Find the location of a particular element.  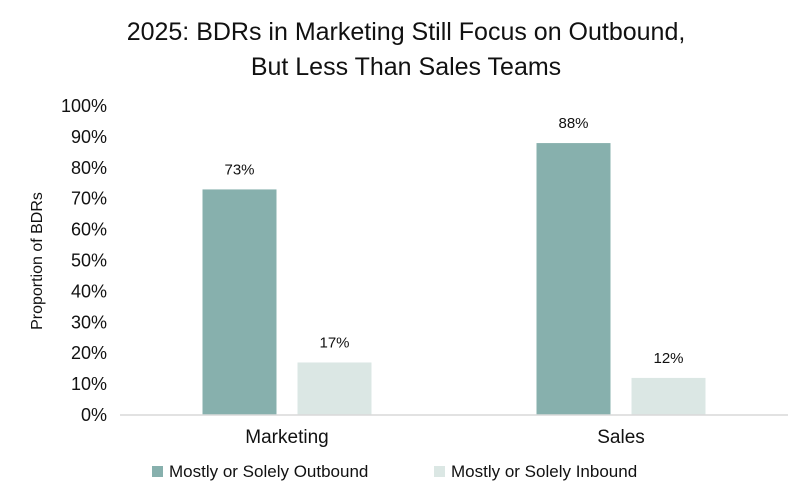

y-tick-label: 60% is located at coordinates (89, 230).